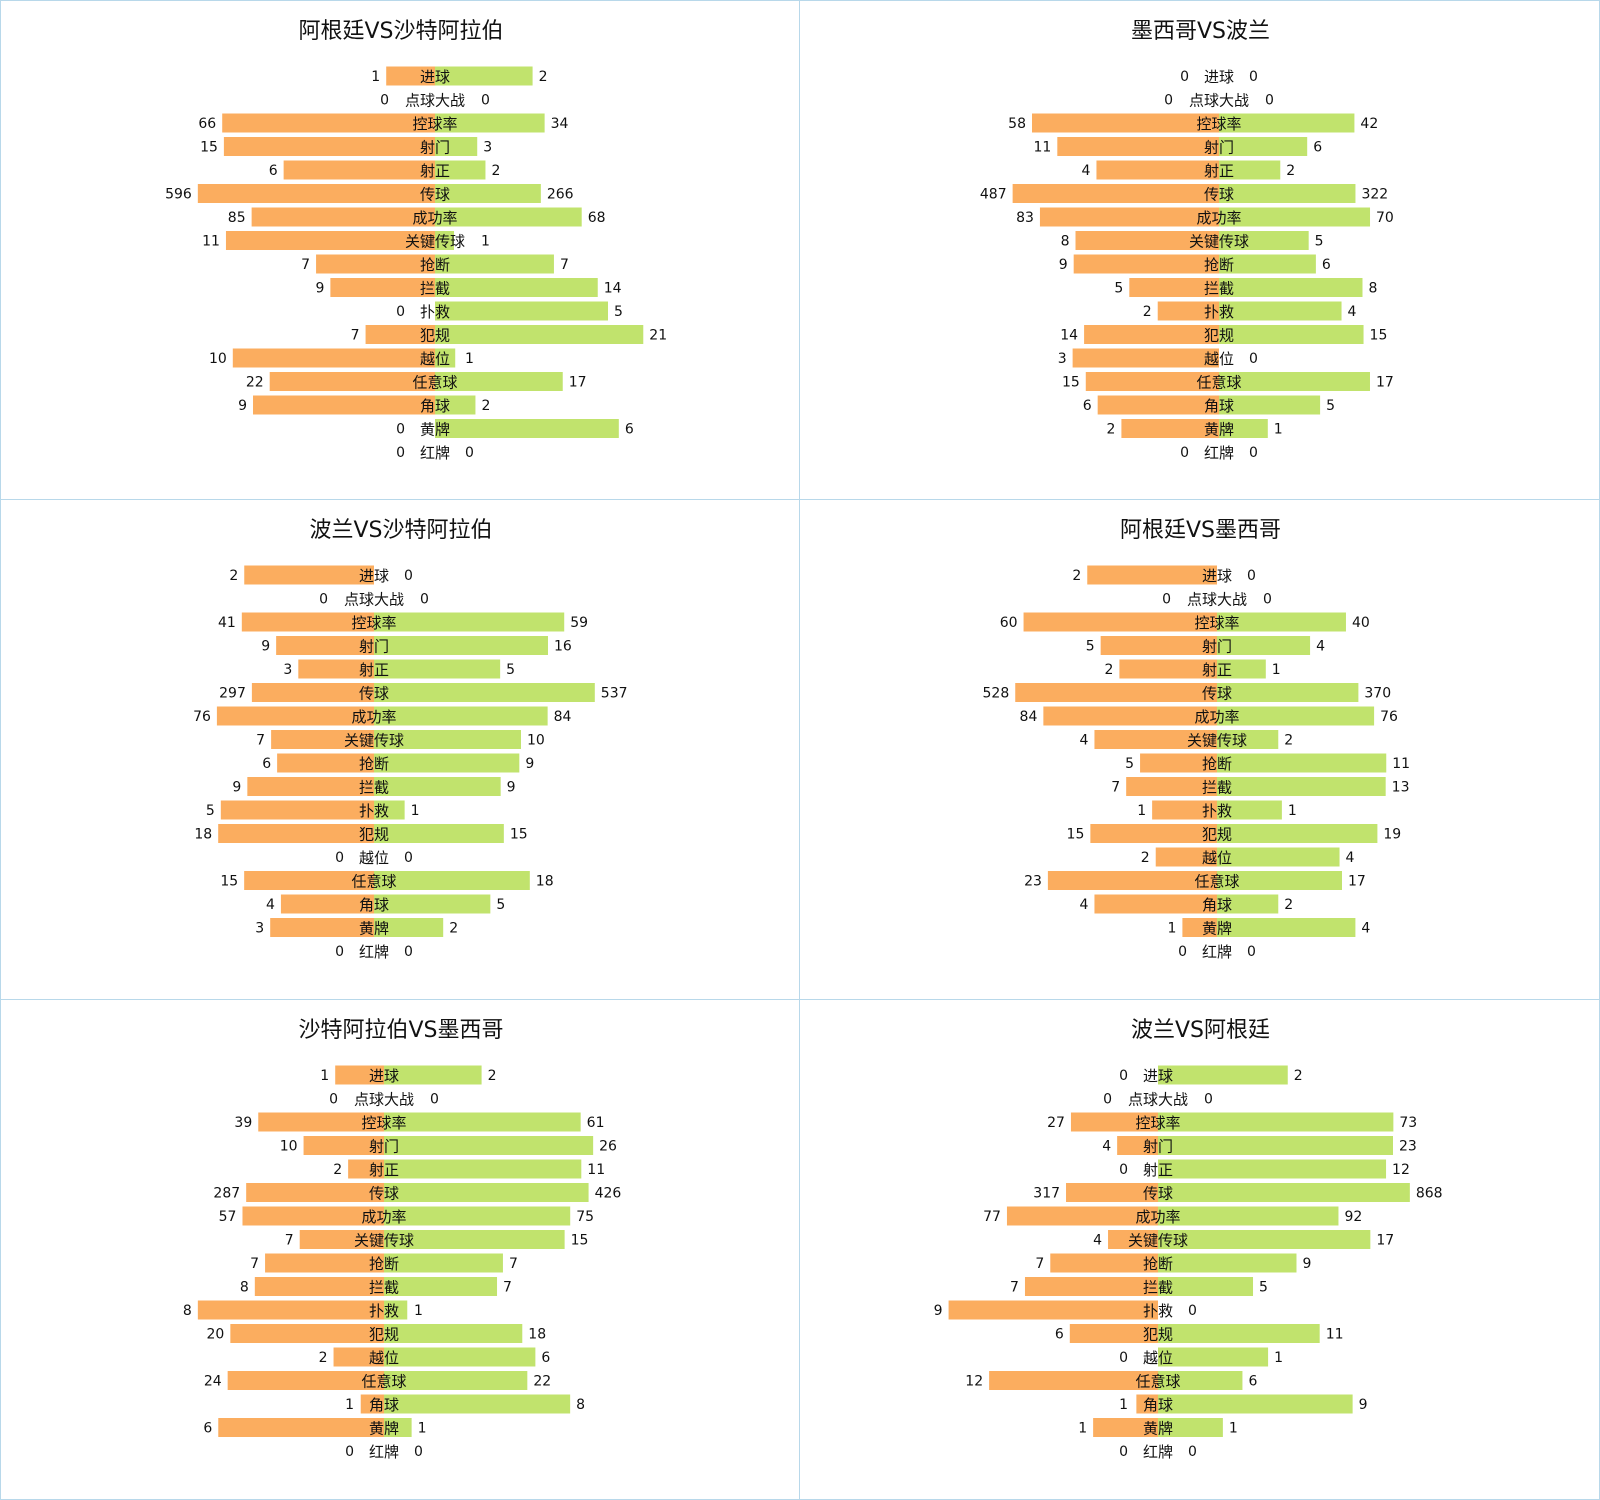 This screenshot has width=1600, height=1500. I want to click on value-label-team1: 76, so click(202, 717).